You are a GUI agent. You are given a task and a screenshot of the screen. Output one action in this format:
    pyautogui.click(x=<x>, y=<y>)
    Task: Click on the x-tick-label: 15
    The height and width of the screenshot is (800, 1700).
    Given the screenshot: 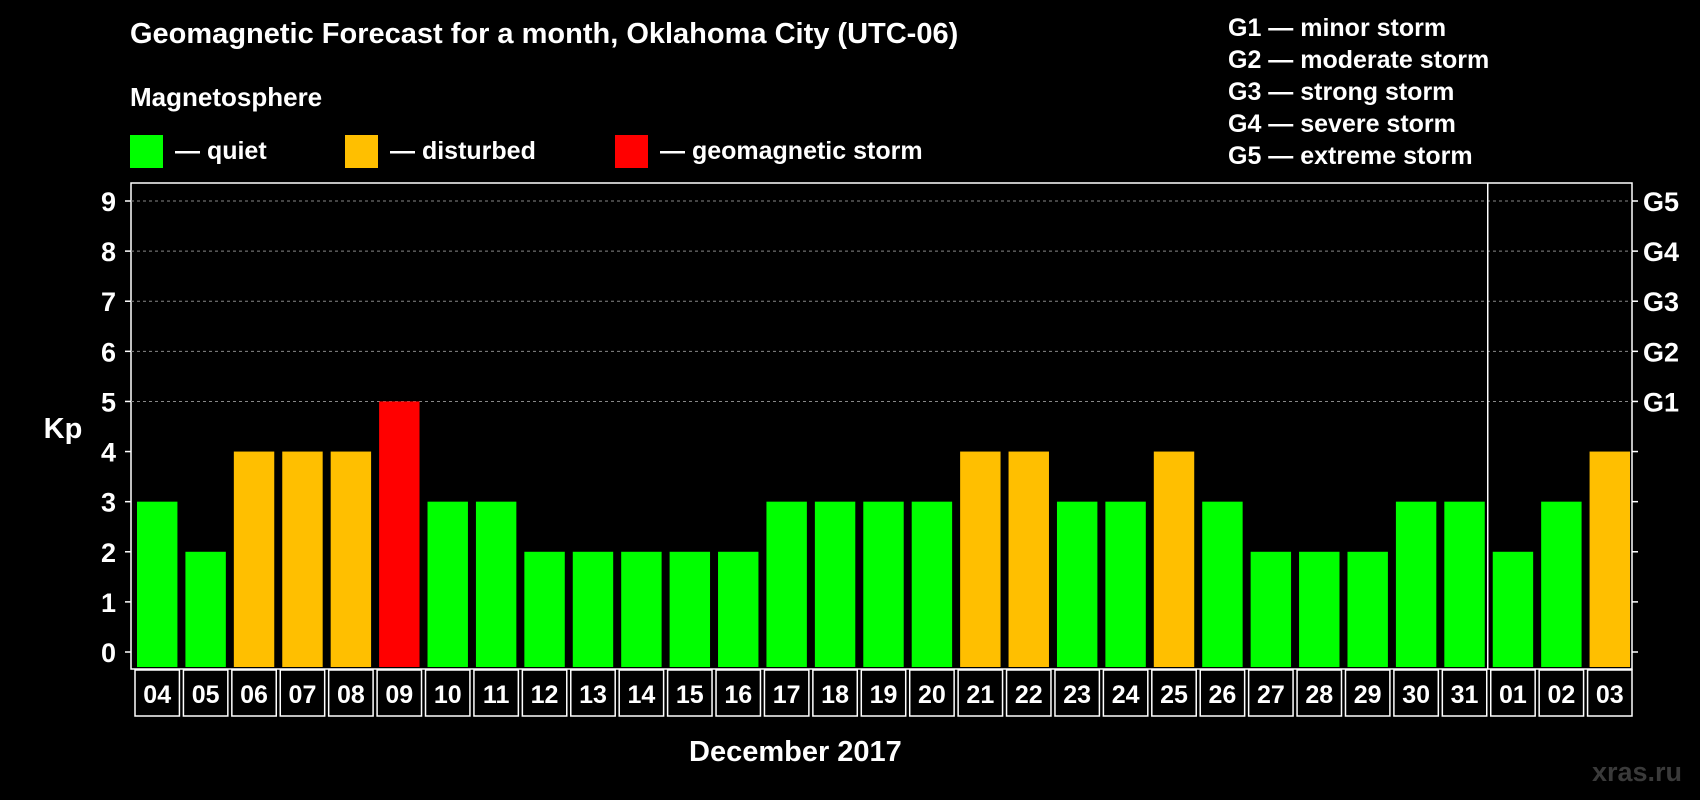 What is the action you would take?
    pyautogui.click(x=690, y=695)
    